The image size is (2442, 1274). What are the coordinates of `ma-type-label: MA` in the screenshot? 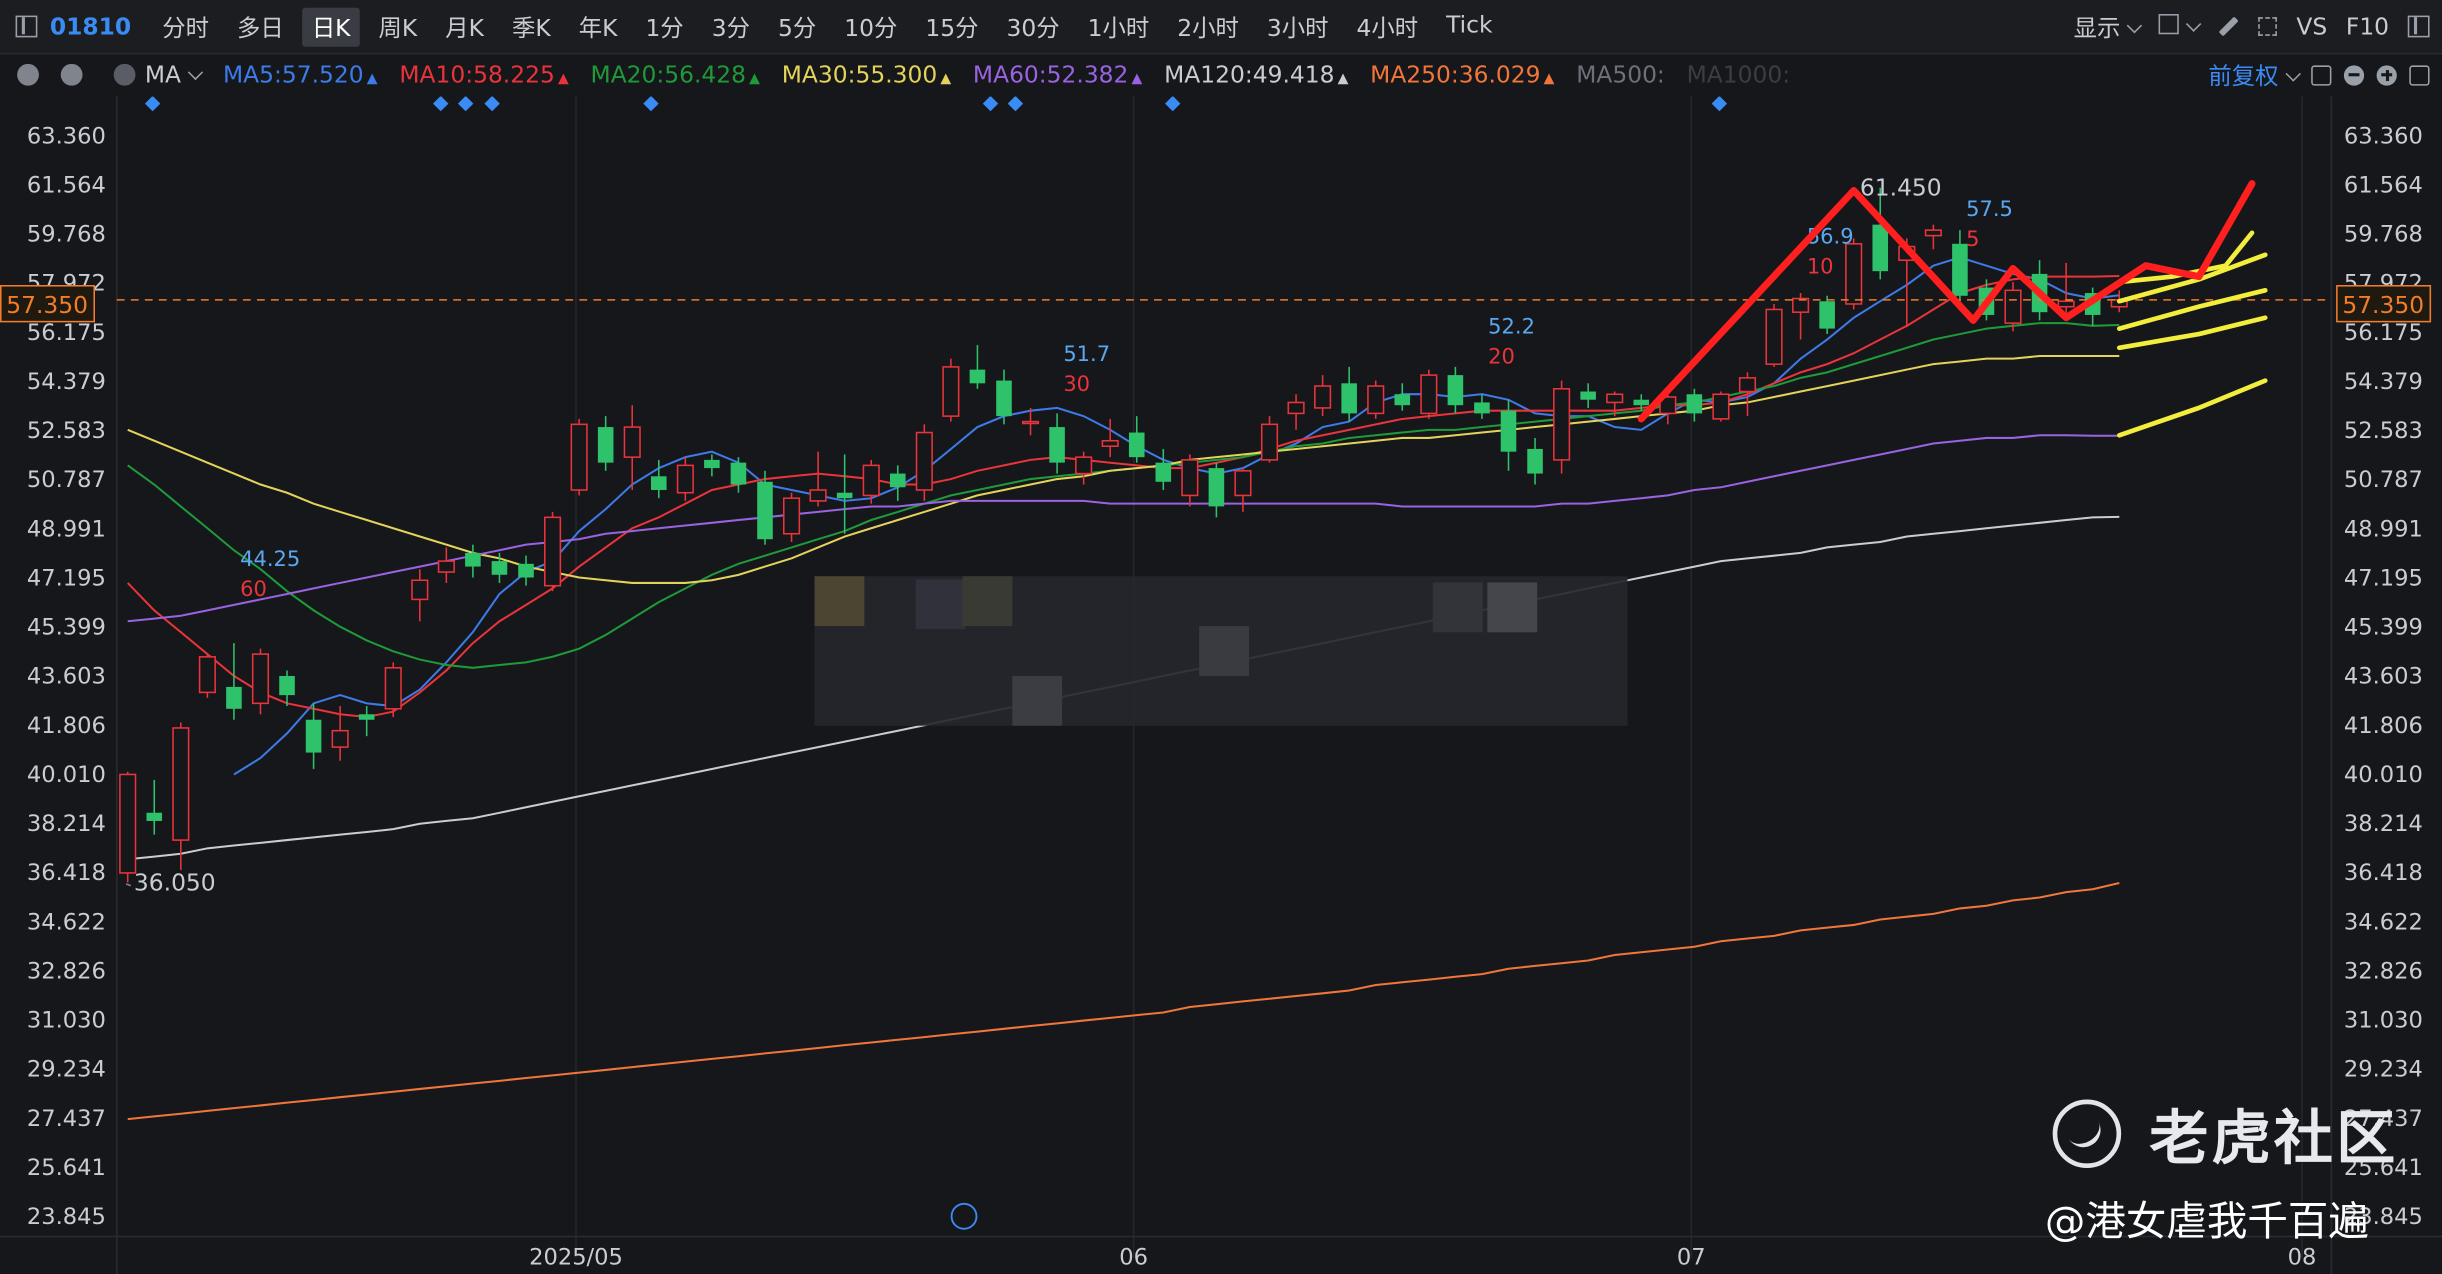 It's located at (162, 74).